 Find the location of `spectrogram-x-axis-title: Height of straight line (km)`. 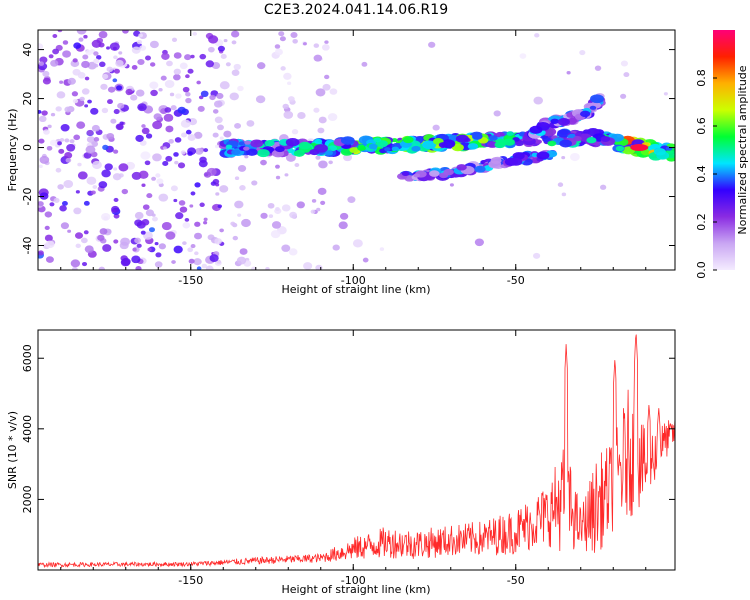

spectrogram-x-axis-title: Height of straight line (km) is located at coordinates (355, 289).